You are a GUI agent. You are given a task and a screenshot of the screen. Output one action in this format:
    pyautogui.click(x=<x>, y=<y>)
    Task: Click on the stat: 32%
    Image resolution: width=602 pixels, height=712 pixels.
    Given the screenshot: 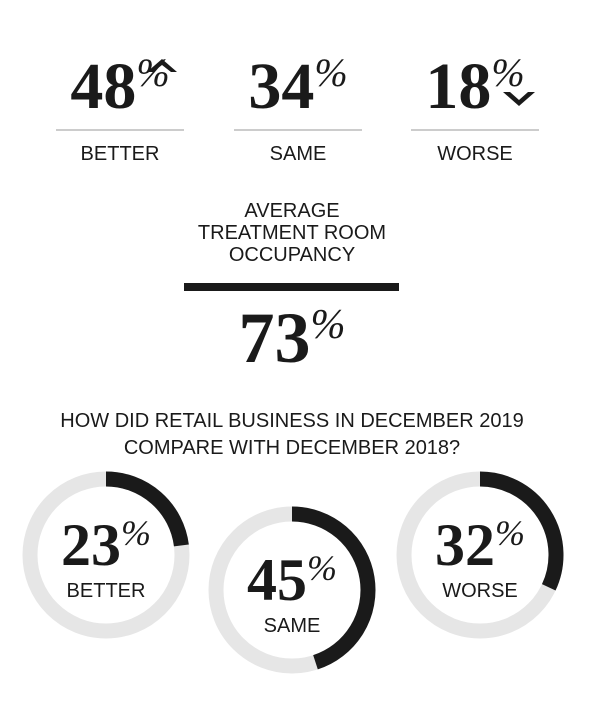 What is the action you would take?
    pyautogui.click(x=480, y=545)
    